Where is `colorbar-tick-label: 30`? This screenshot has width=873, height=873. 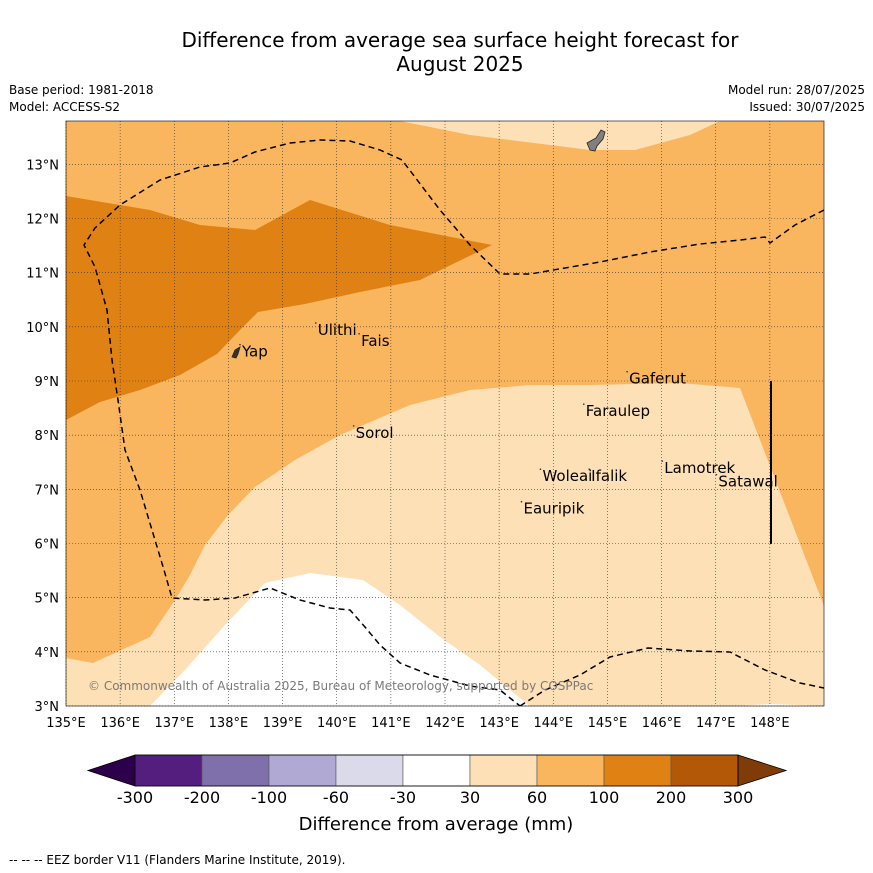 colorbar-tick-label: 30 is located at coordinates (470, 797).